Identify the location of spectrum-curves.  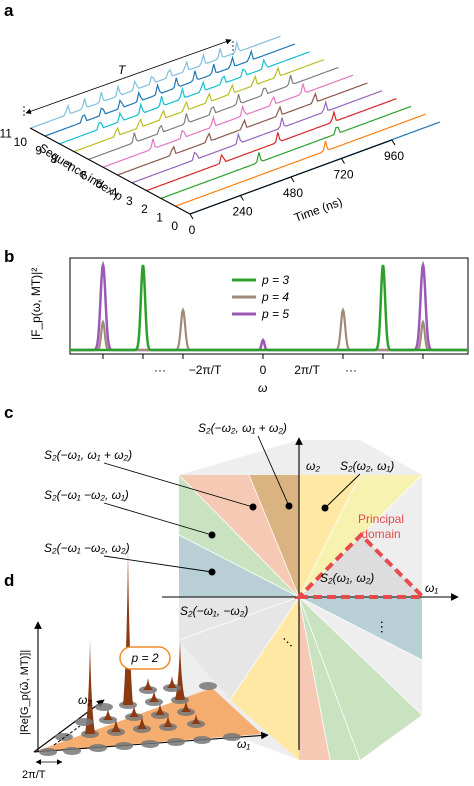
(269, 306).